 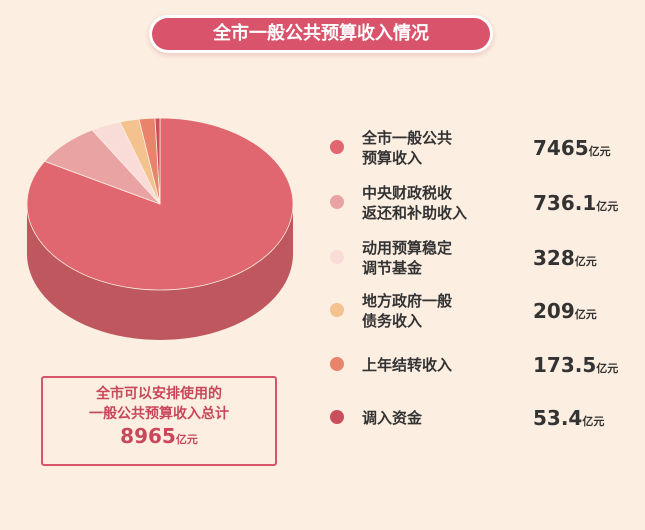 What do you see at coordinates (159, 404) in the screenshot?
I see `total-label: 全市可以安排使用的 一般公共预算收入总计` at bounding box center [159, 404].